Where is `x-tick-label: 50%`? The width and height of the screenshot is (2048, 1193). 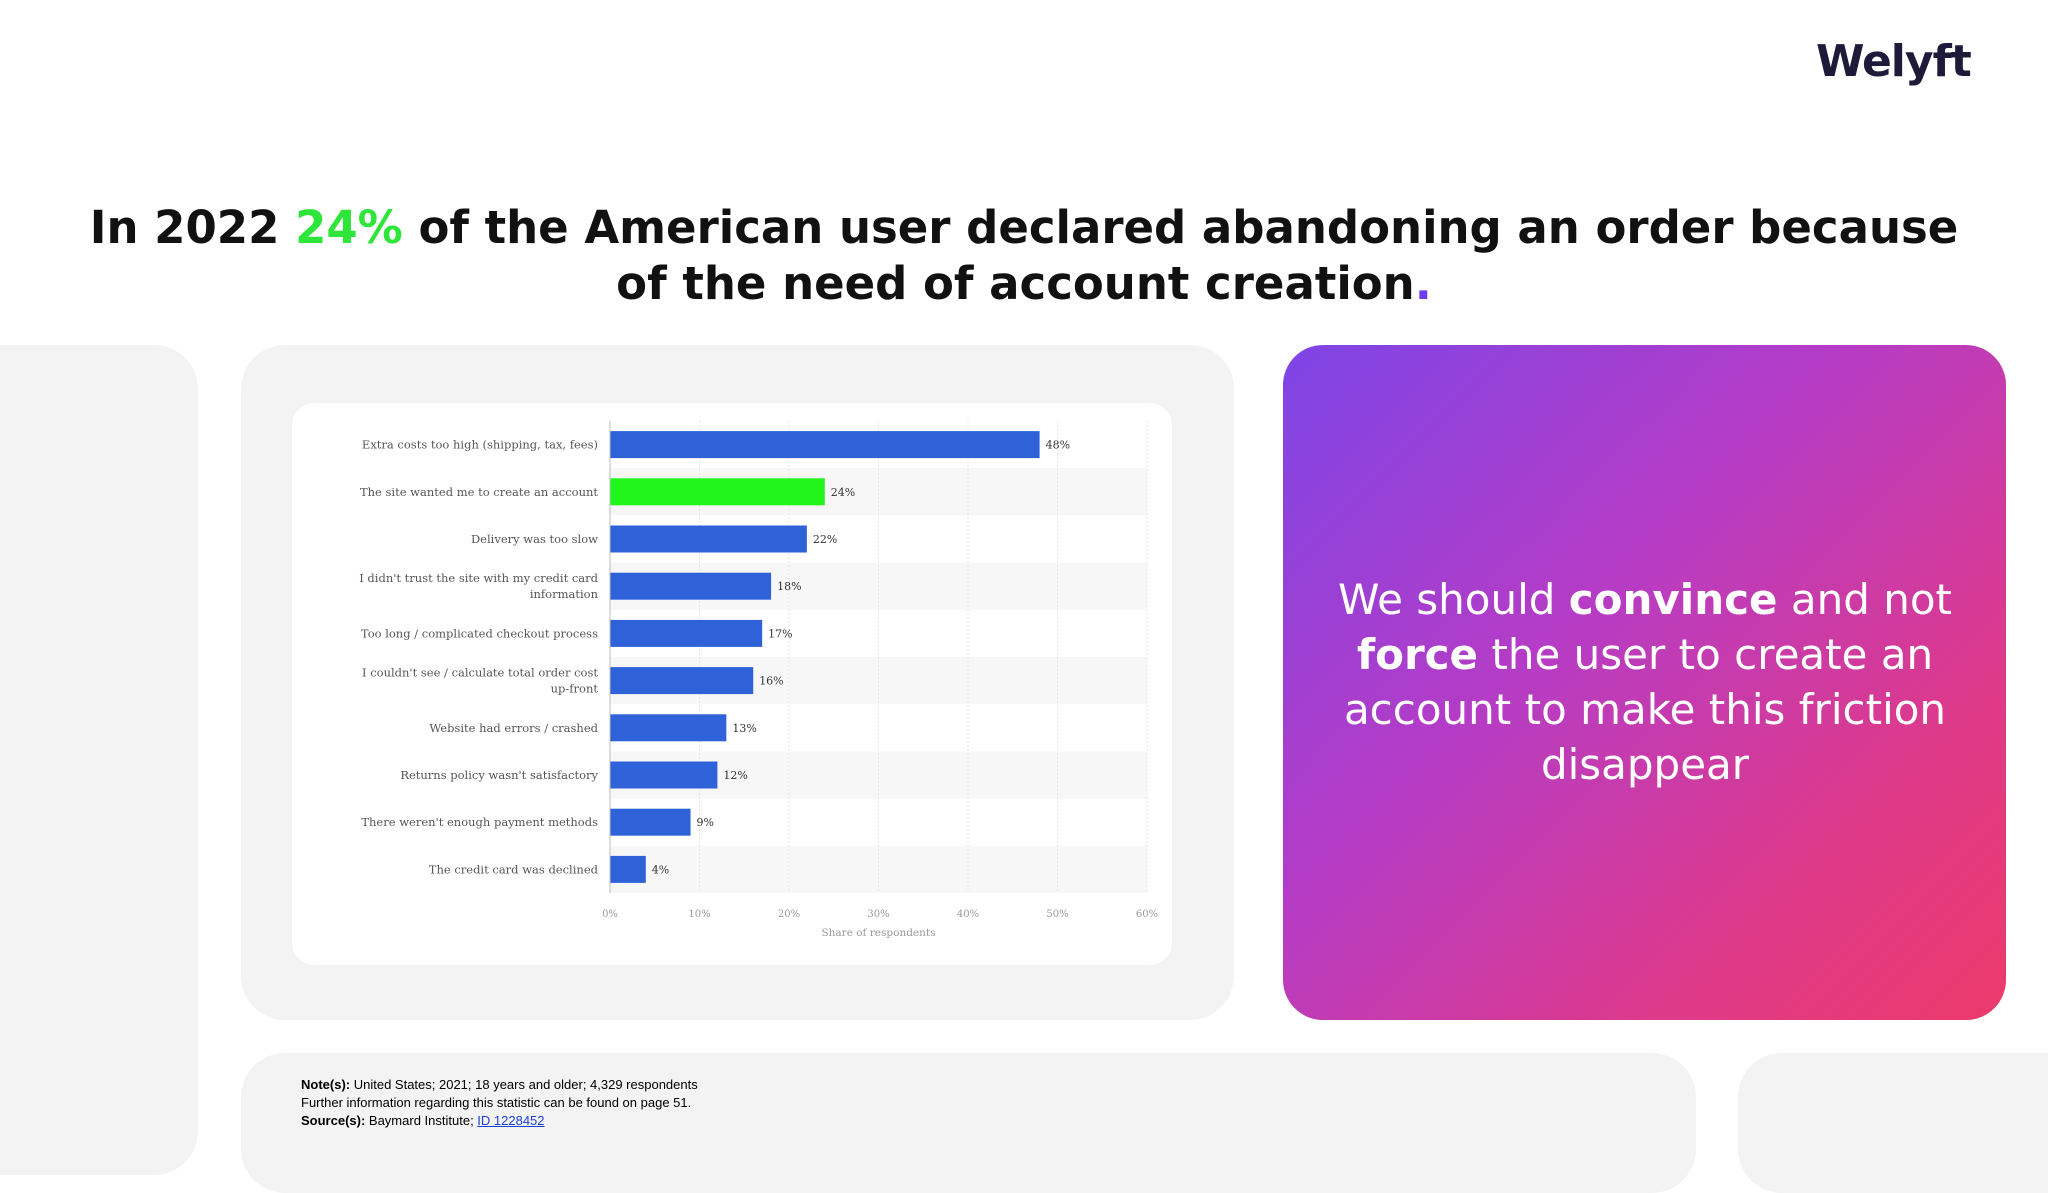 x-tick-label: 50% is located at coordinates (1057, 914).